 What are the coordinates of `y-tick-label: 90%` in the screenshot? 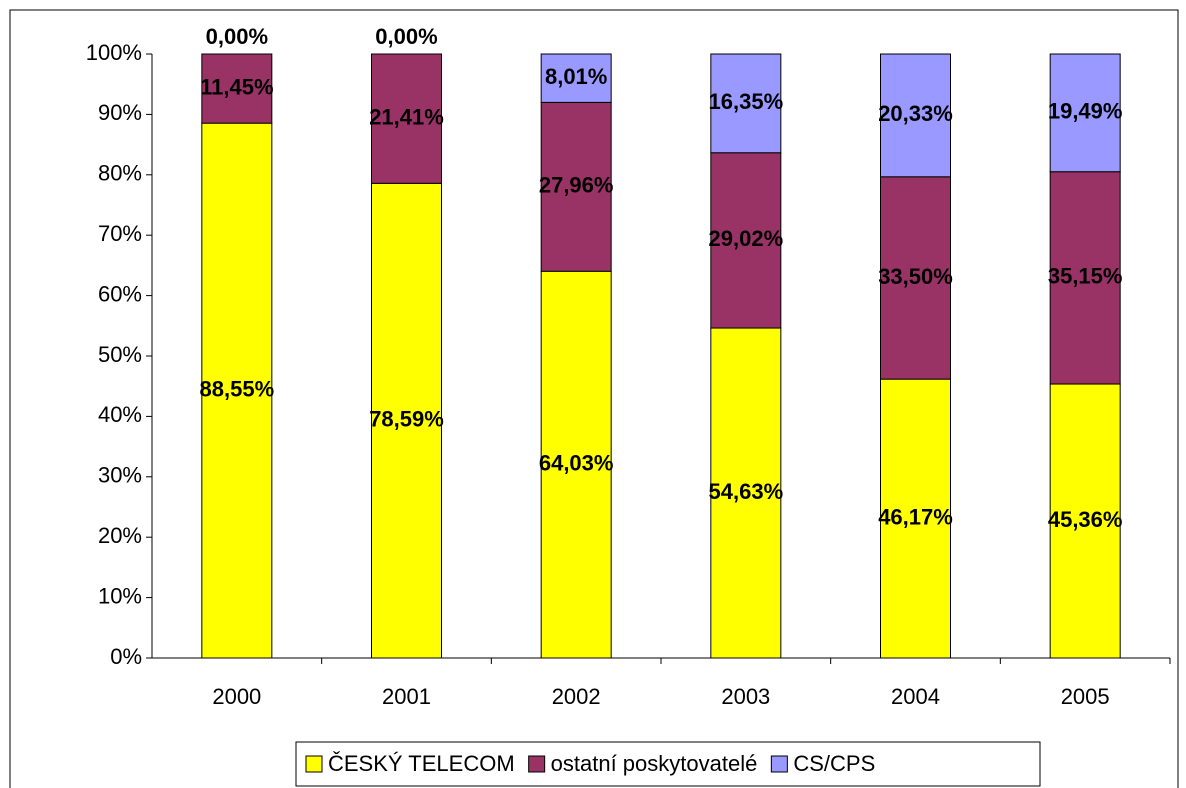 It's located at (120, 112).